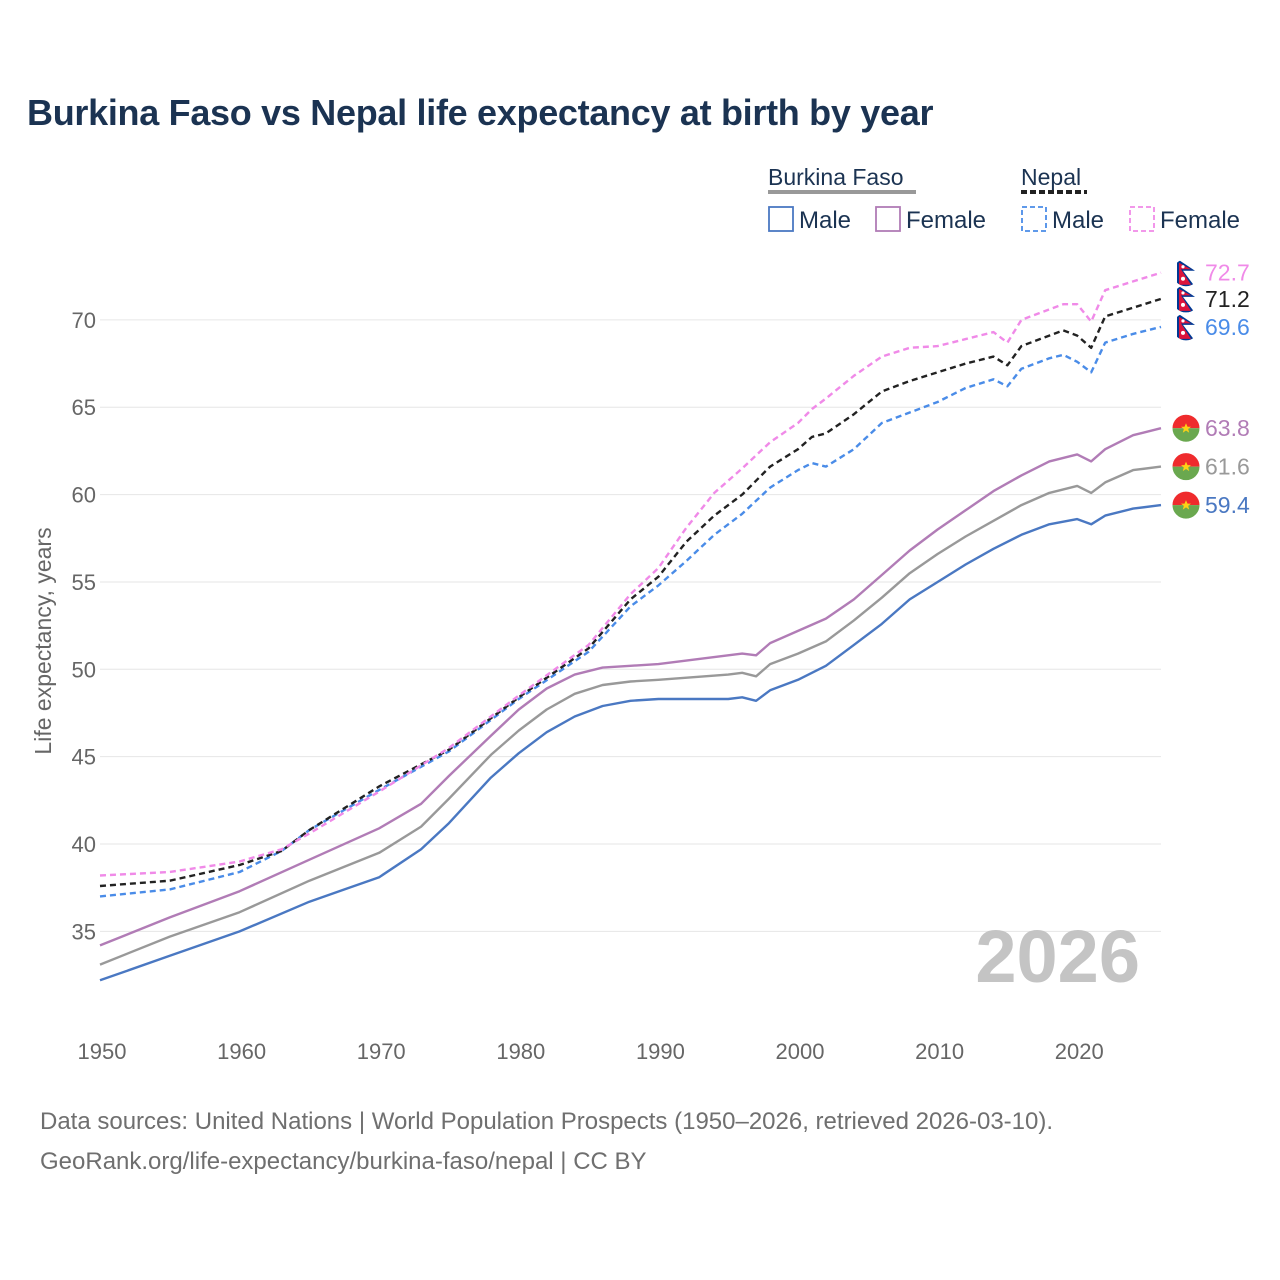  Describe the element at coordinates (1227, 299) in the screenshot. I see `end-value-label: 71.2` at that location.